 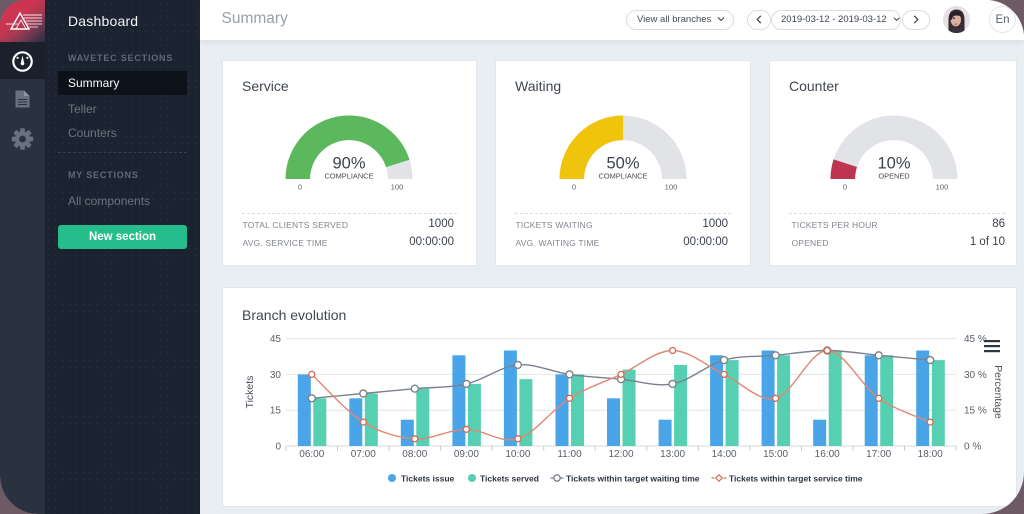 What do you see at coordinates (975, 339) in the screenshot?
I see `svg-text: 45 %` at bounding box center [975, 339].